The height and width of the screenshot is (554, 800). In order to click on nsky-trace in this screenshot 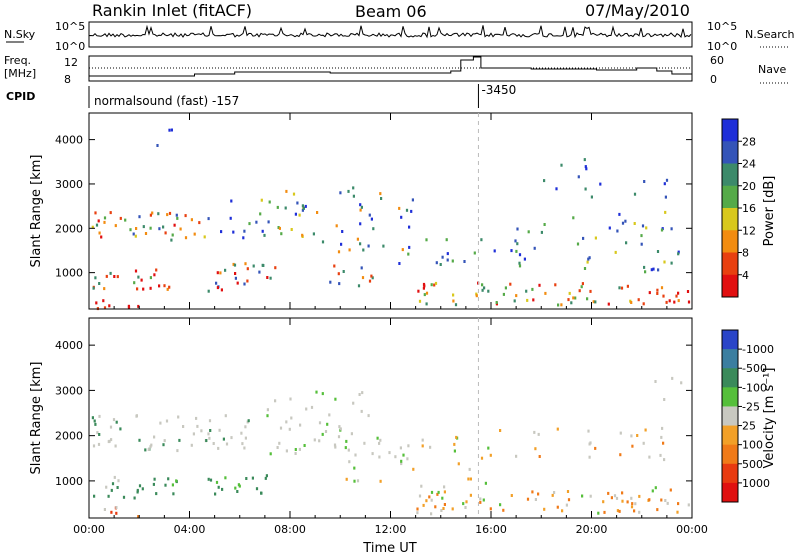, I will do `click(390, 31)`.